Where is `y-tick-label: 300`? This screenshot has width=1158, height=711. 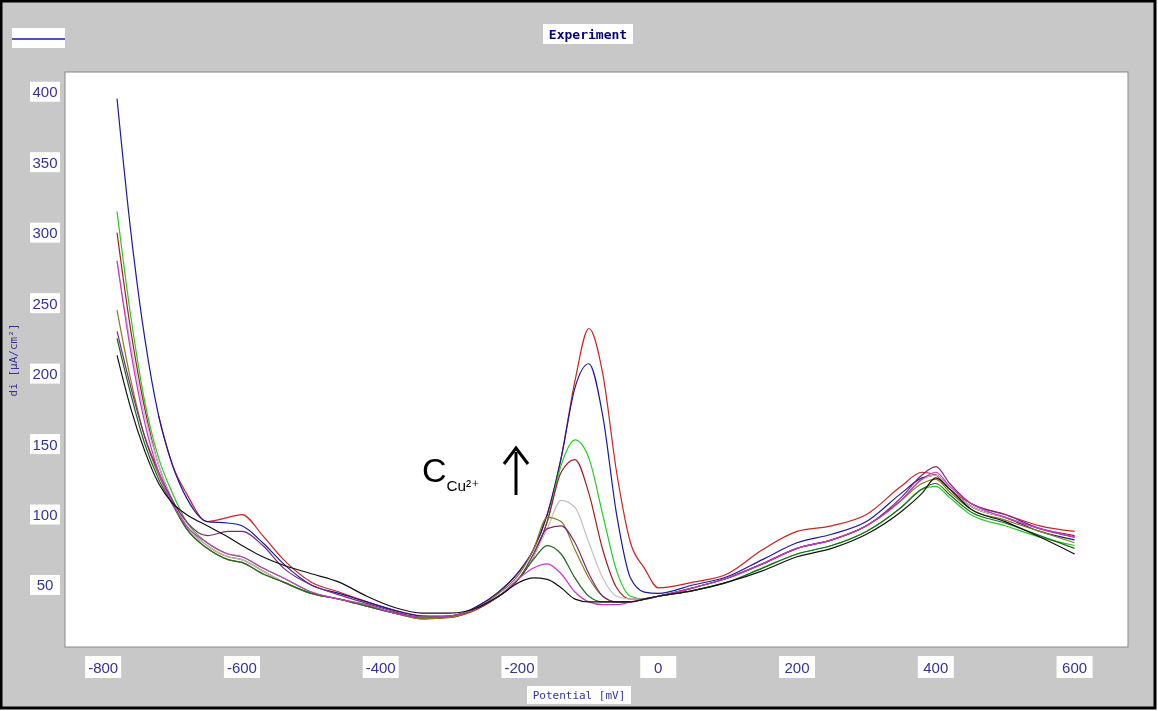
y-tick-label: 300 is located at coordinates (45, 233).